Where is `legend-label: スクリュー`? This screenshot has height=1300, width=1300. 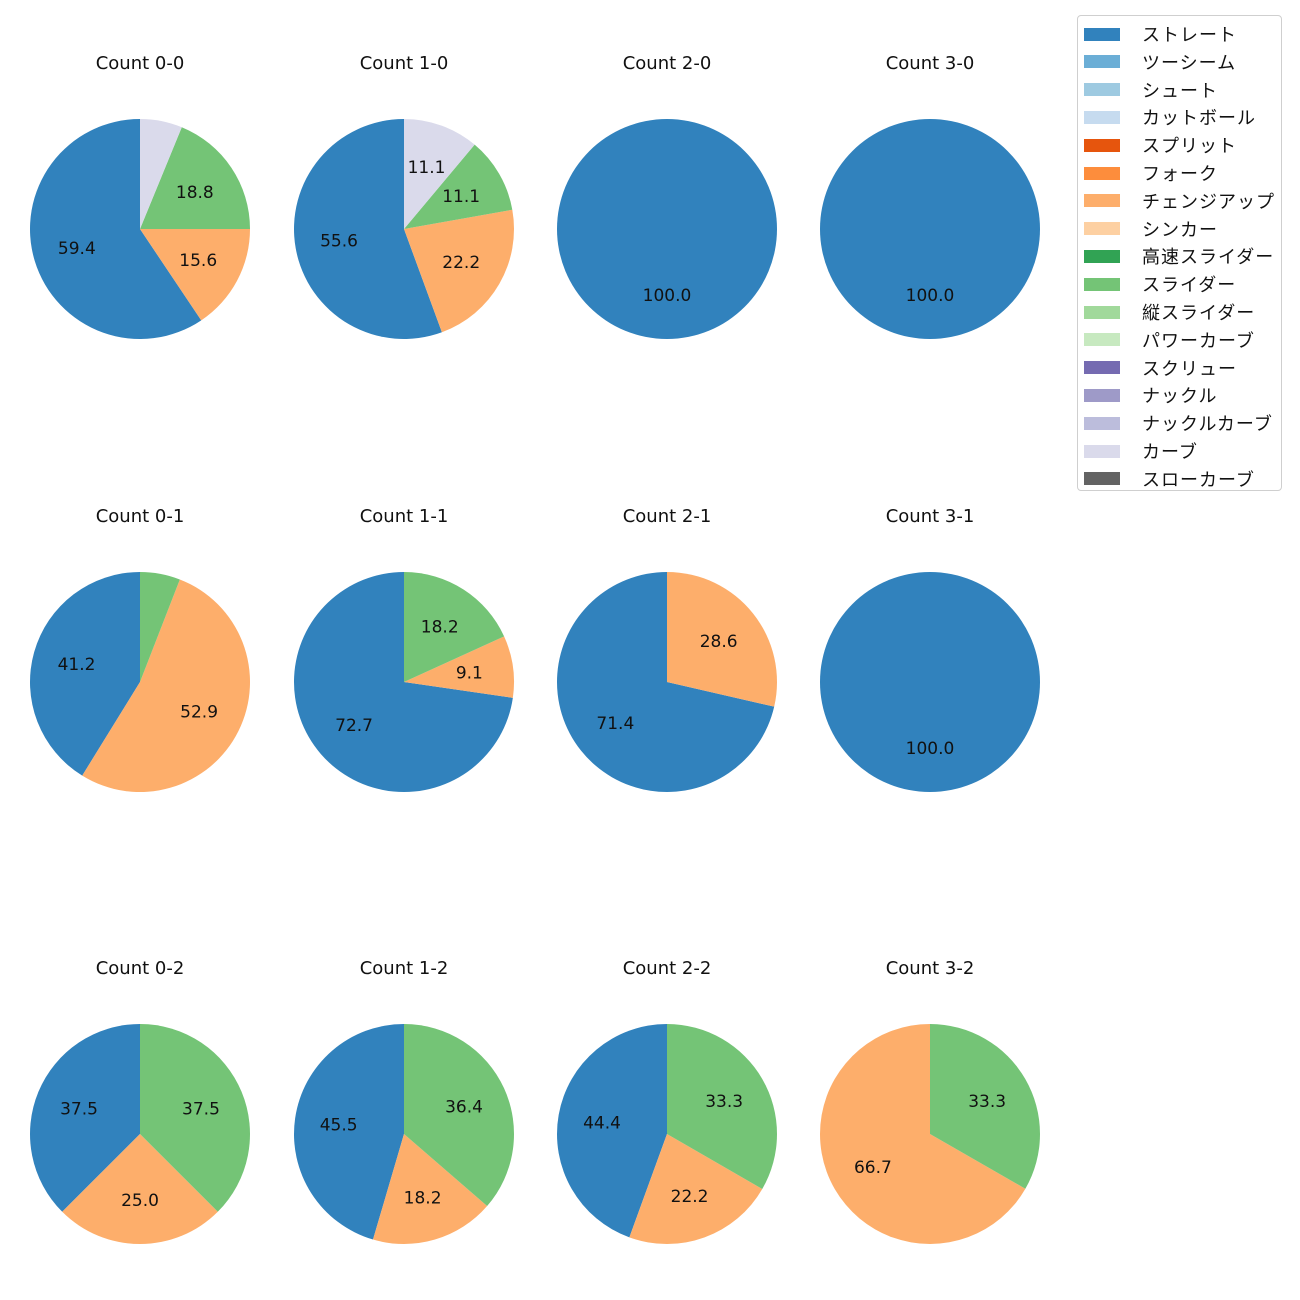 legend-label: スクリュー is located at coordinates (1189, 369).